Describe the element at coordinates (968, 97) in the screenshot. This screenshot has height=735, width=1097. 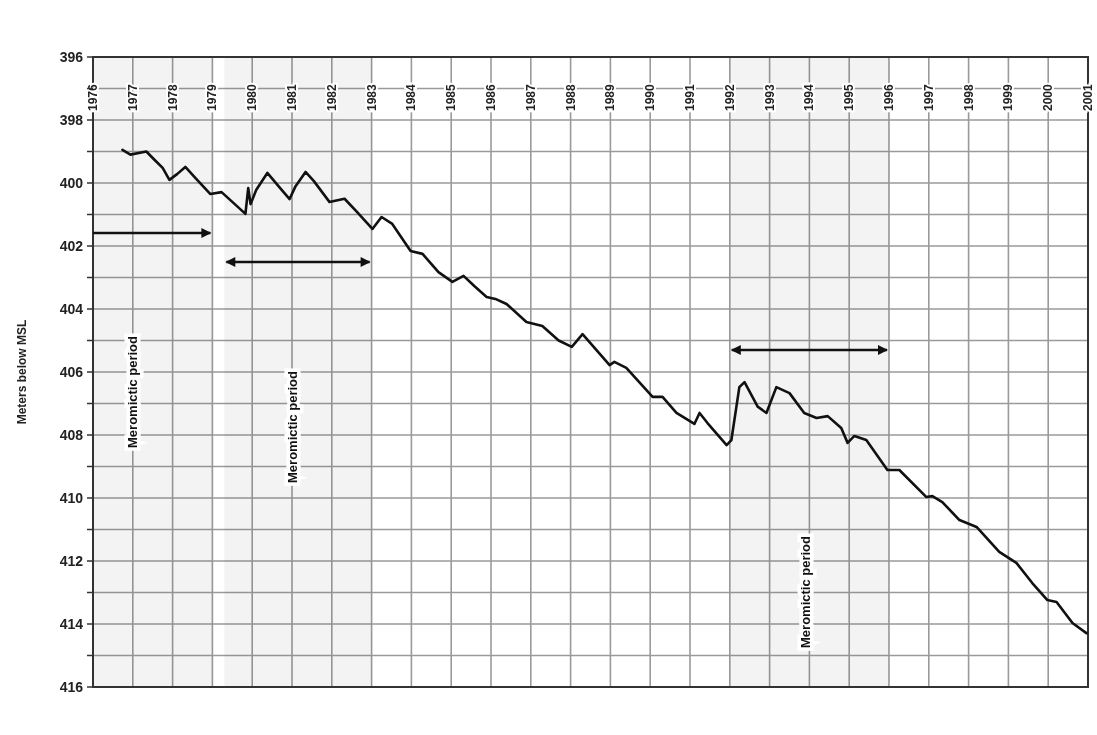
I see `x-tick-label: 1998` at that location.